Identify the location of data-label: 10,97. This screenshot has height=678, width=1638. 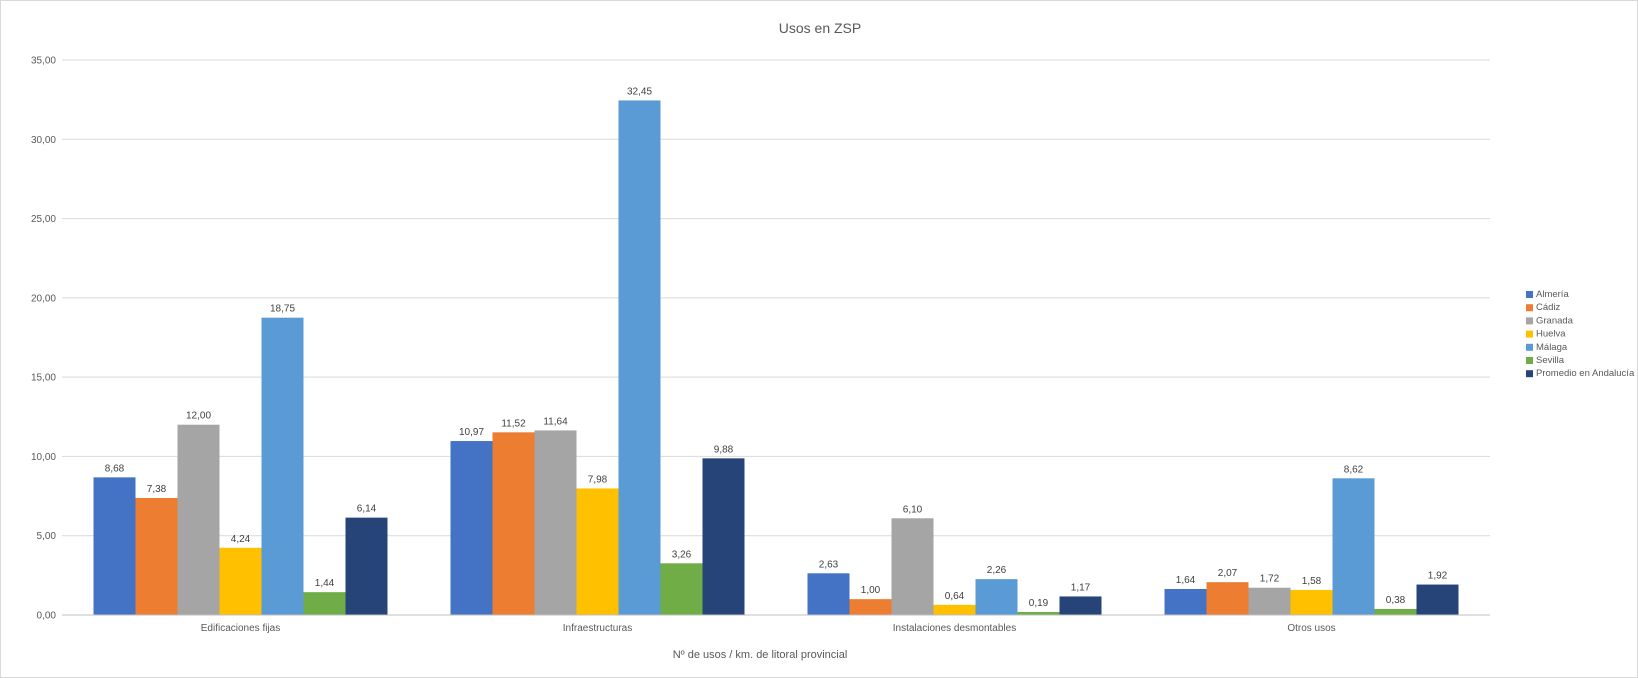
(471, 432).